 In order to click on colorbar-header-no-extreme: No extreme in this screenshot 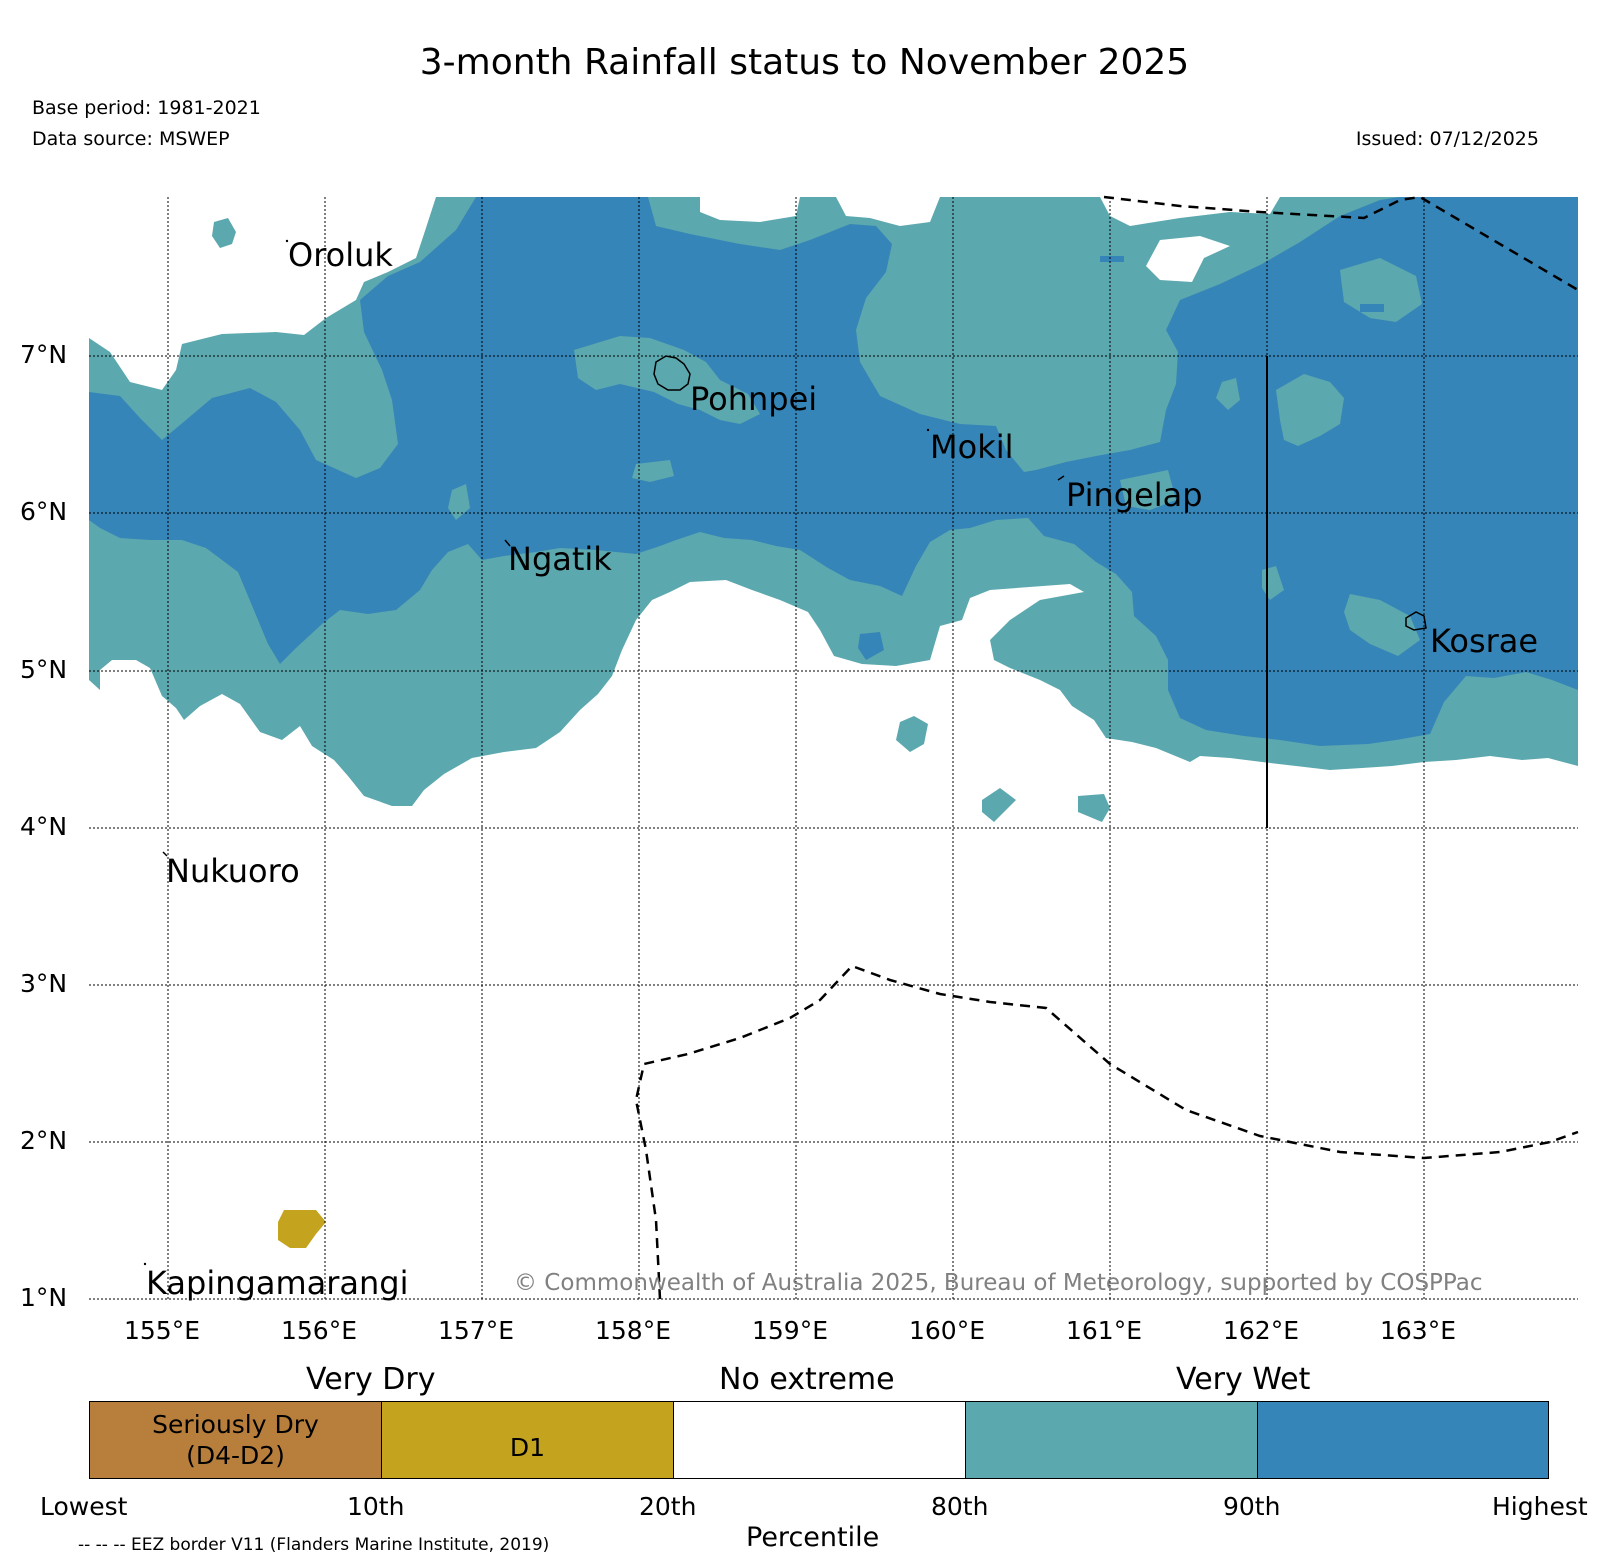, I will do `click(807, 1379)`.